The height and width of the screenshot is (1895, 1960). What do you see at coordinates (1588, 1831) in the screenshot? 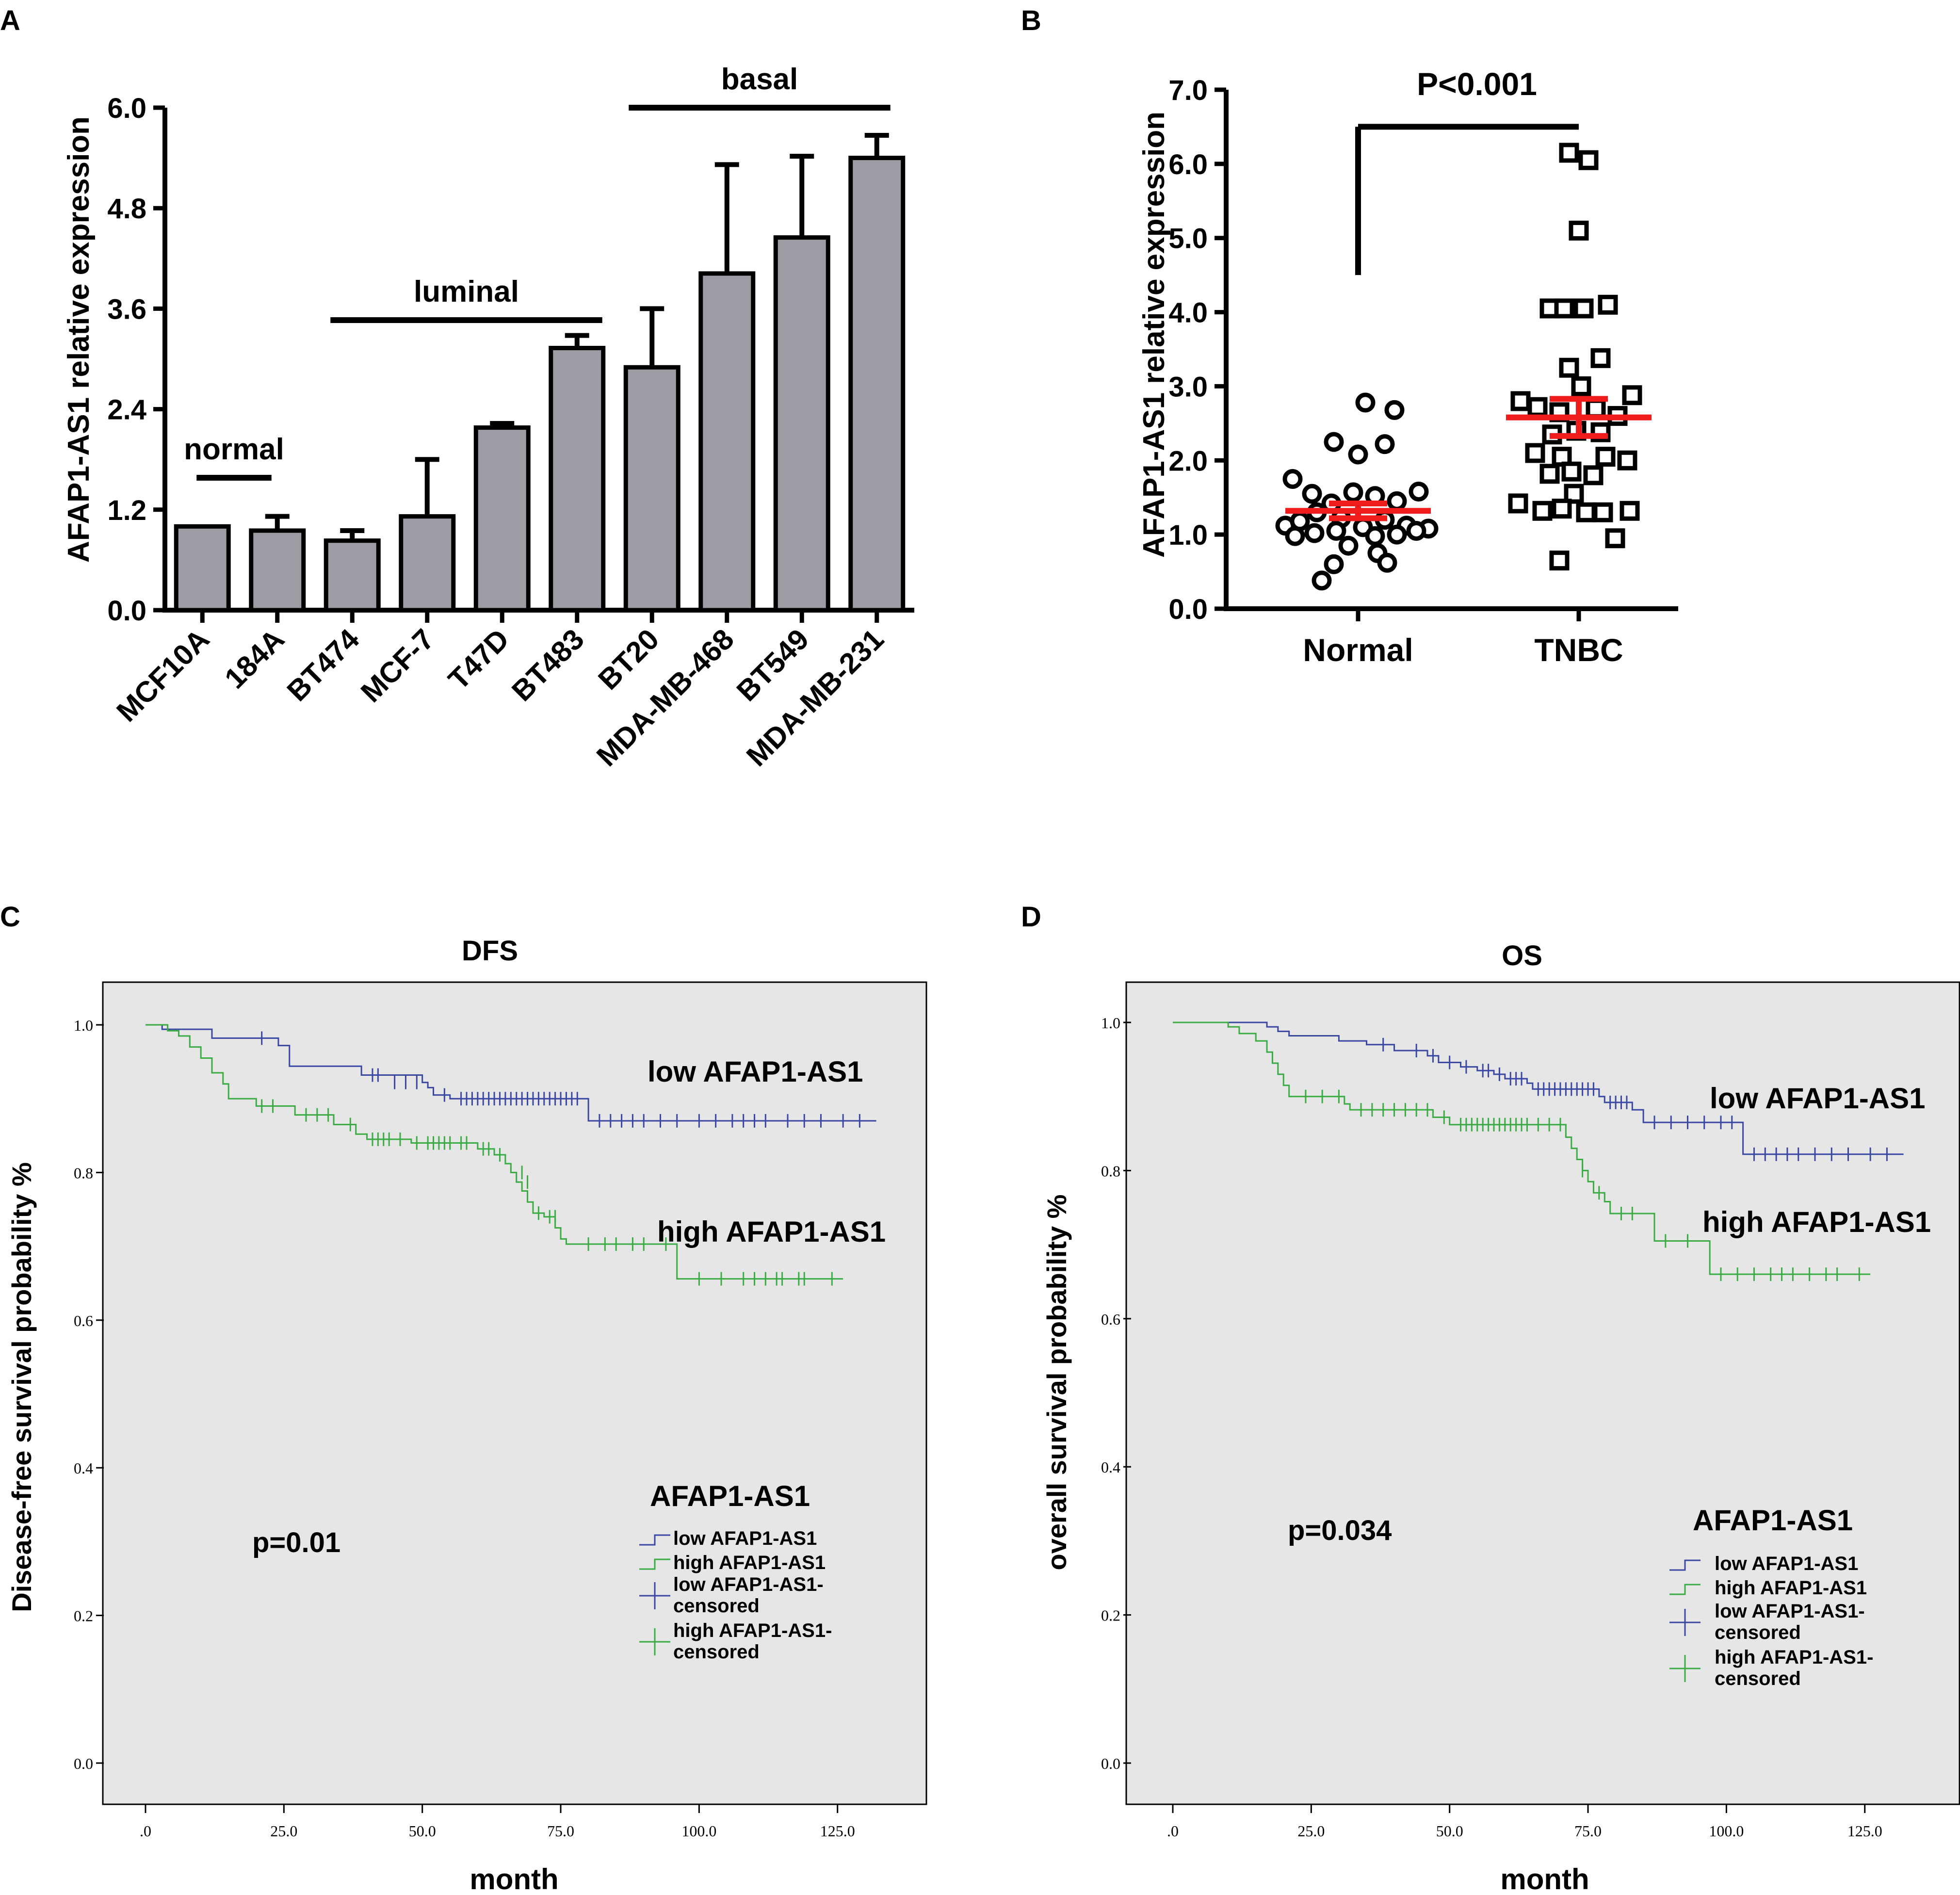
I see `panel-d-x-tick-label: 75.0` at bounding box center [1588, 1831].